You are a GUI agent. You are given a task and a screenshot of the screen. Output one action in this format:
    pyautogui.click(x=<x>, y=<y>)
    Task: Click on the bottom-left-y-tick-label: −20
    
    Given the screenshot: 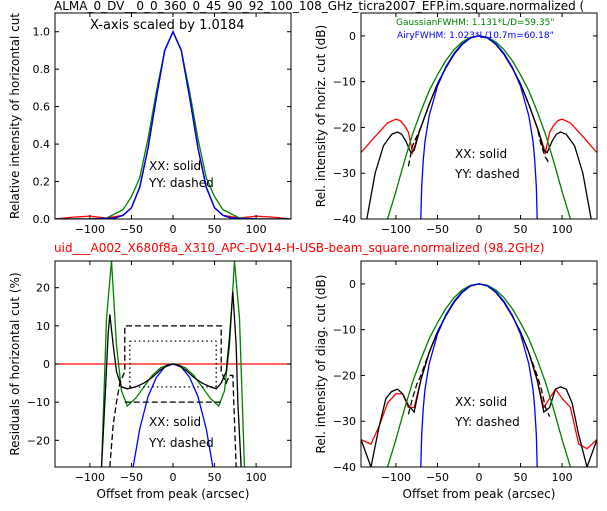 What is the action you would take?
    pyautogui.click(x=38, y=440)
    